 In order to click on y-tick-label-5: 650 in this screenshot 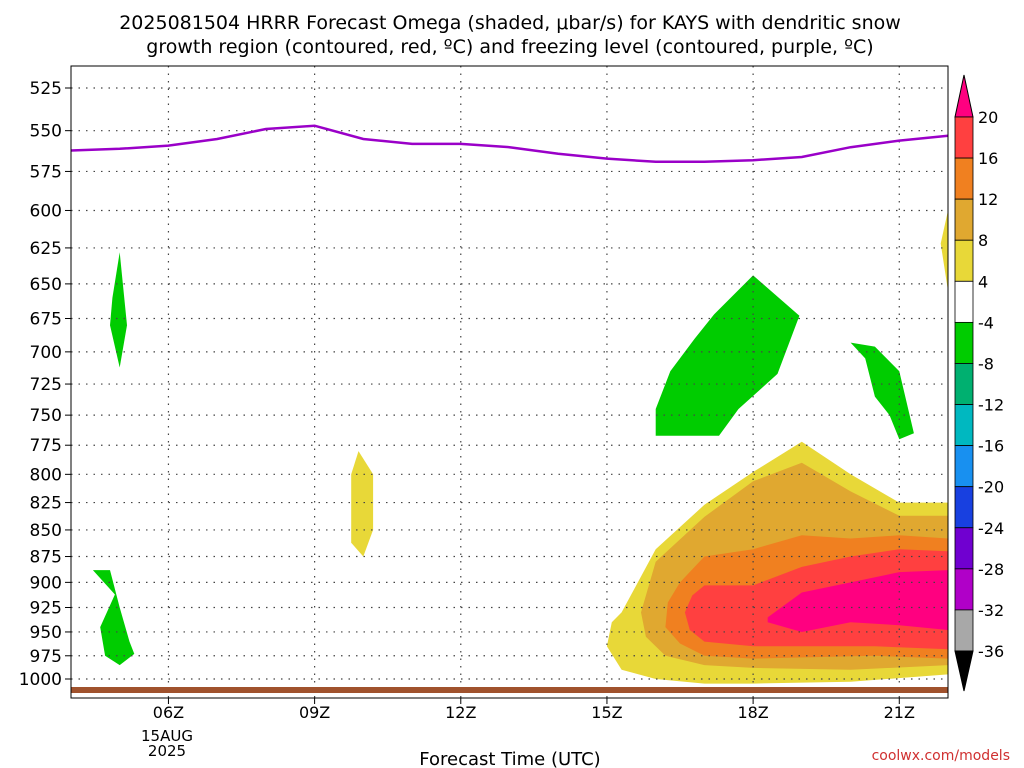, I will do `click(46, 285)`.